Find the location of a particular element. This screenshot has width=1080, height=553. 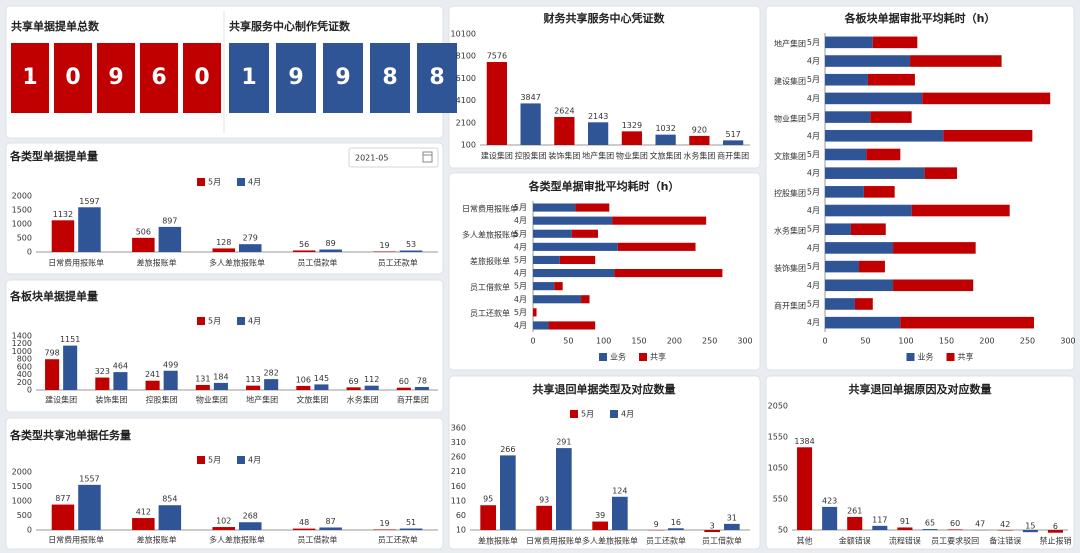

y-tick-label: 1000 is located at coordinates (22, 351).